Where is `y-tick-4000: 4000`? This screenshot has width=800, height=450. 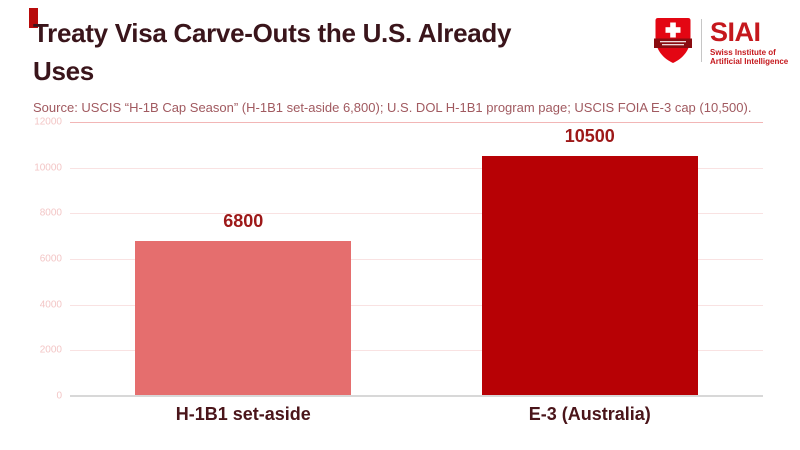
y-tick-4000: 4000 is located at coordinates (50, 305).